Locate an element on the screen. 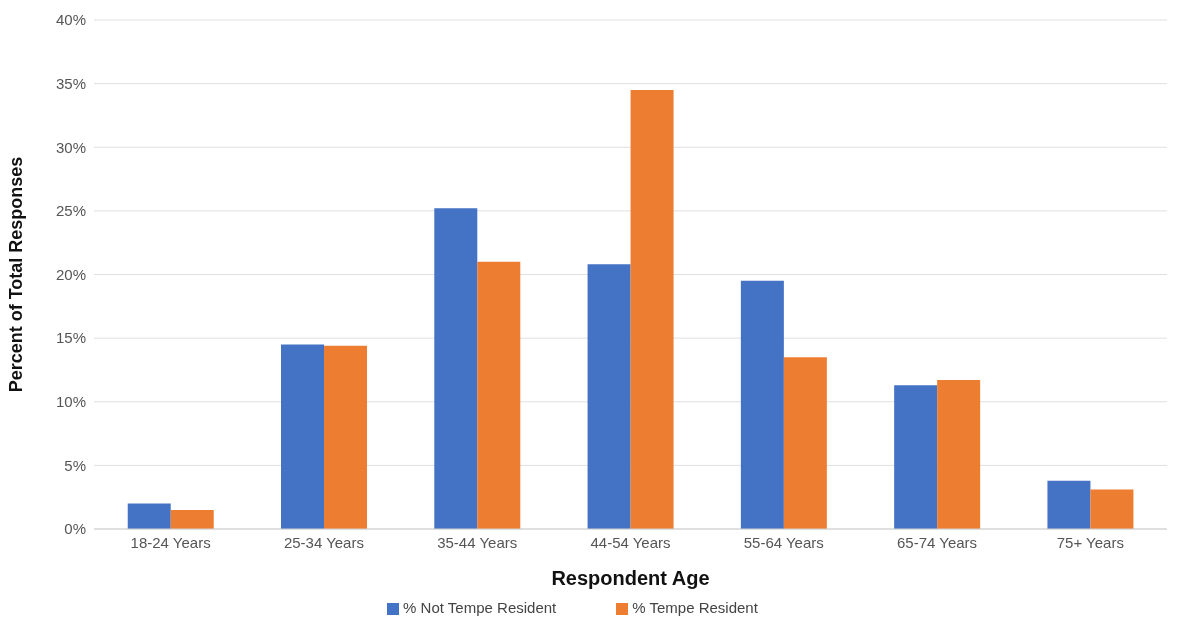  y-tick-label: 10% is located at coordinates (70, 402).